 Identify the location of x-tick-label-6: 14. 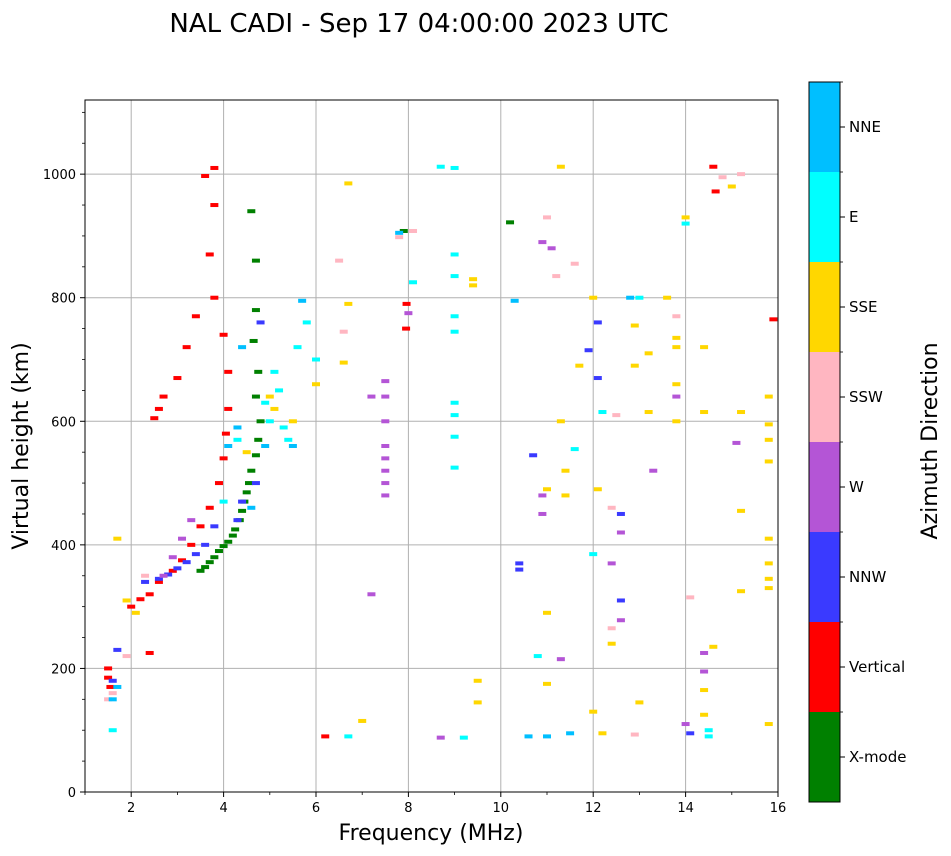
(685, 808).